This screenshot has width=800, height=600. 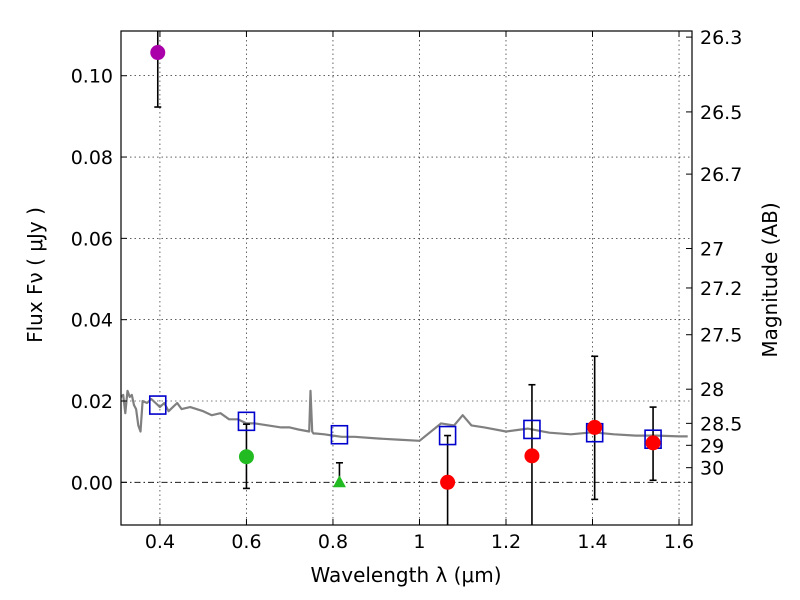 I want to click on model-spectrum-line, so click(x=404, y=415).